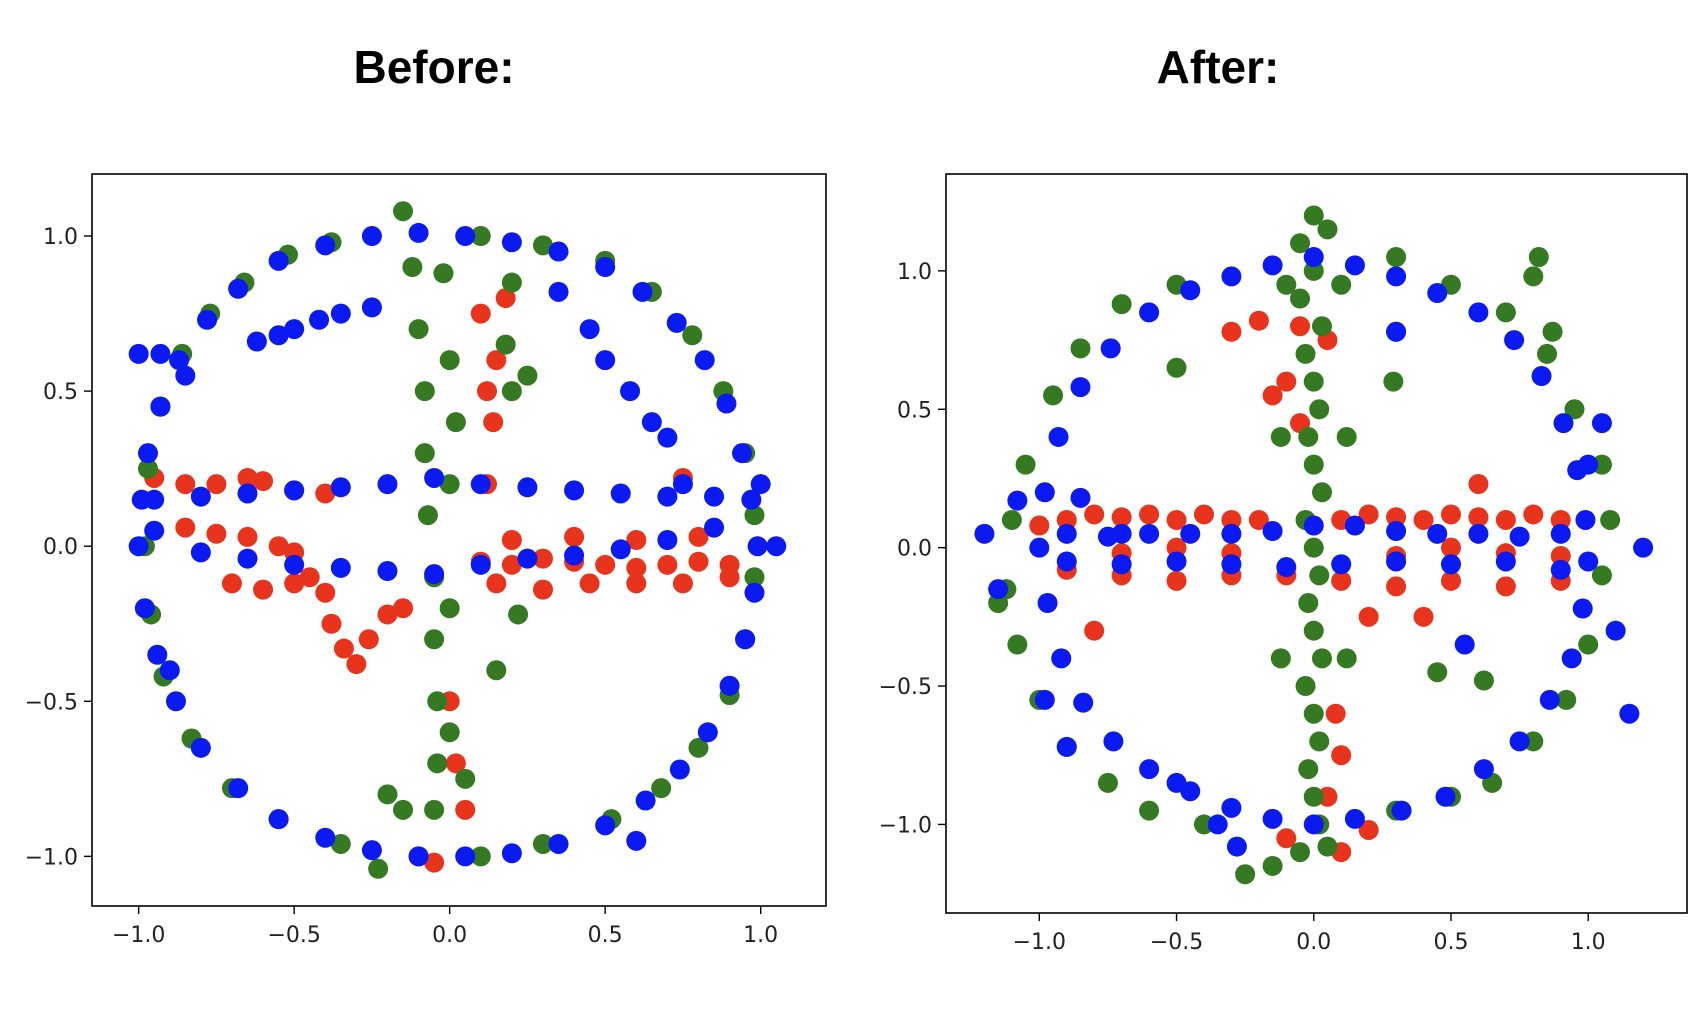 This screenshot has width=1701, height=1034. What do you see at coordinates (60, 237) in the screenshot?
I see `y-tick-label: 1.0` at bounding box center [60, 237].